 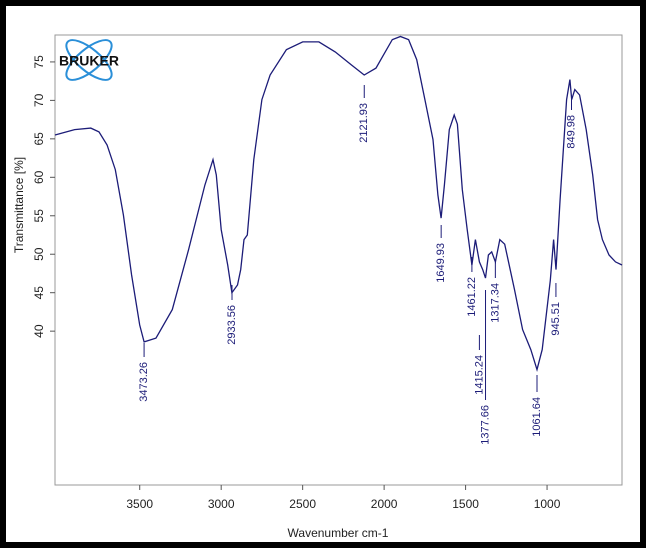 What do you see at coordinates (139, 504) in the screenshot?
I see `x-tick-label: 3500` at bounding box center [139, 504].